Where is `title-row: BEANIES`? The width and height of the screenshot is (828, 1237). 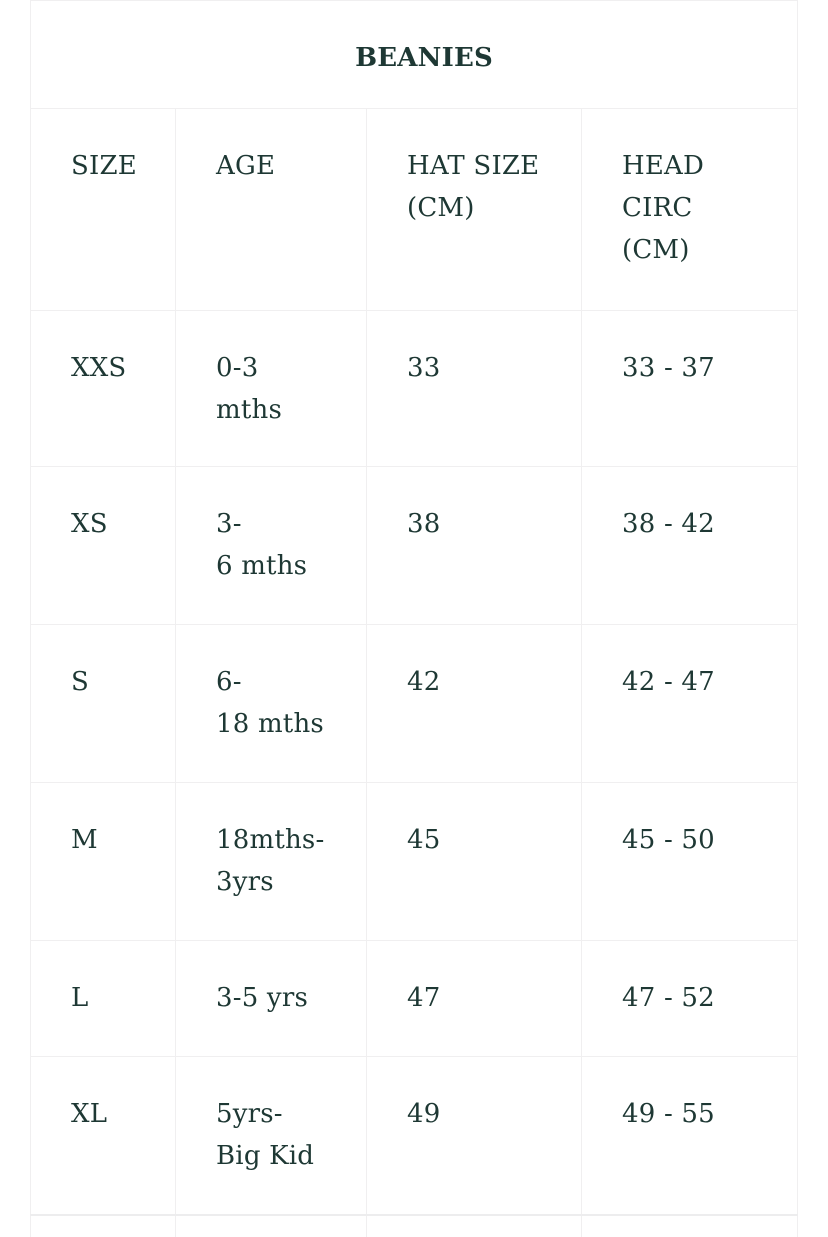 title-row: BEANIES is located at coordinates (414, 54).